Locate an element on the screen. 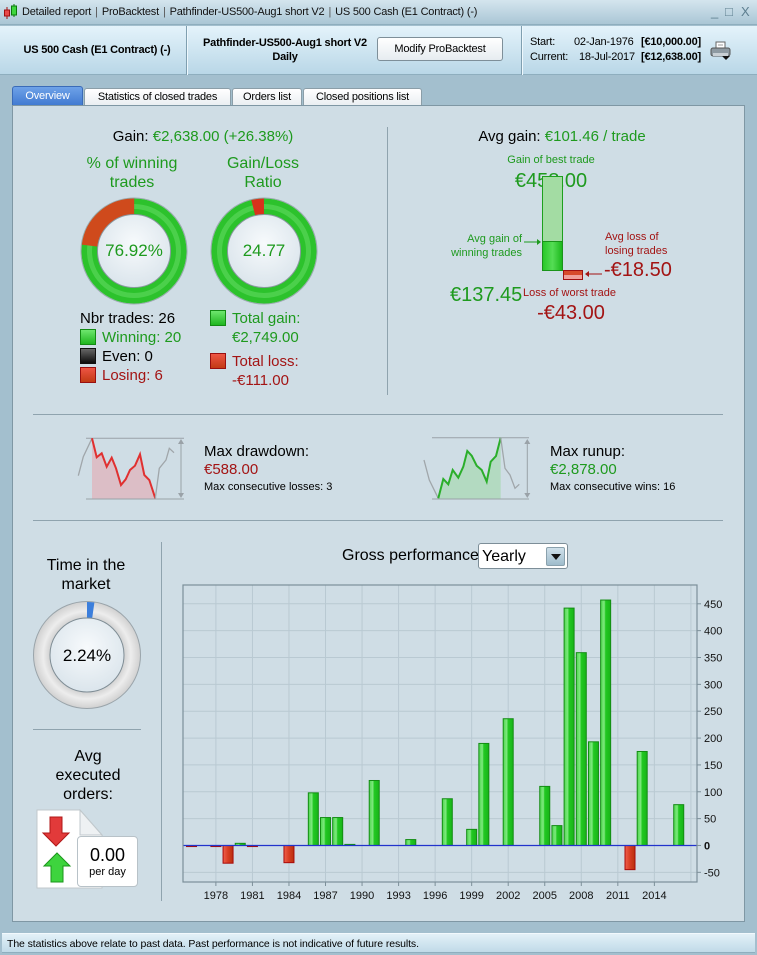  avg-loss-label-line1: Avg loss of is located at coordinates (632, 237).